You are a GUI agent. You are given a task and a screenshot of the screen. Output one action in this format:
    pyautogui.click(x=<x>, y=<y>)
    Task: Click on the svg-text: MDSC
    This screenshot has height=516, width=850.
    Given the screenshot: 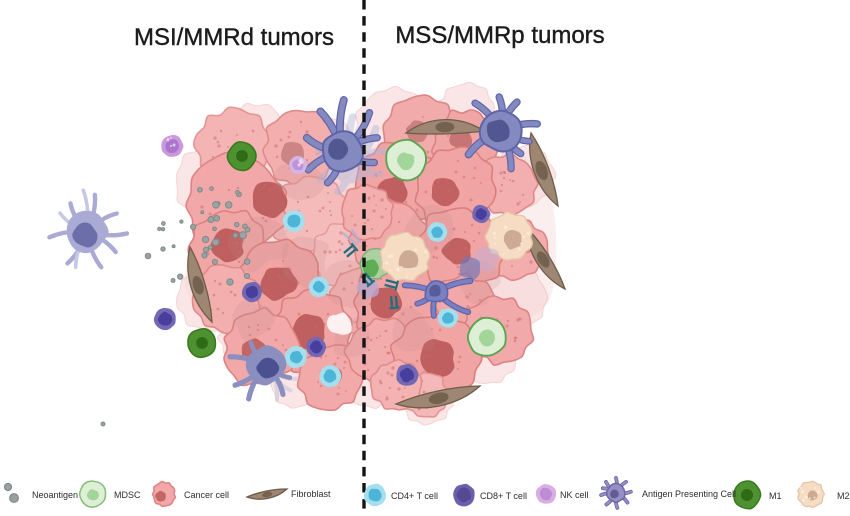 What is the action you would take?
    pyautogui.click(x=127, y=495)
    